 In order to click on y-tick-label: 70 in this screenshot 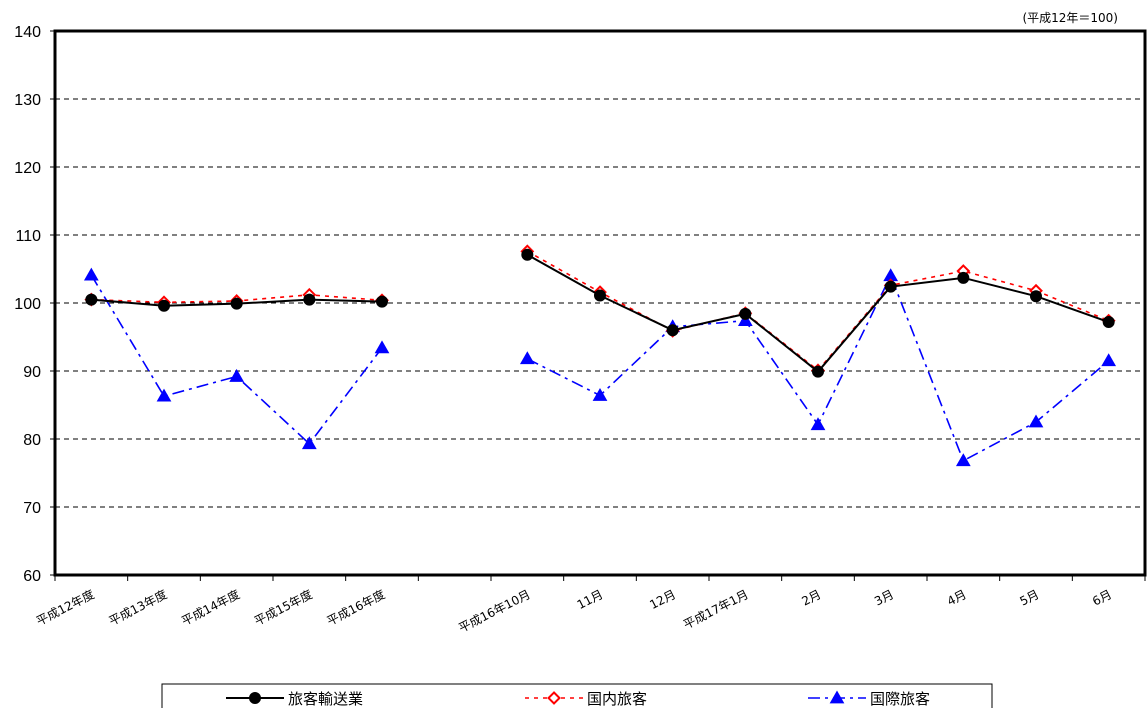, I will do `click(32, 508)`.